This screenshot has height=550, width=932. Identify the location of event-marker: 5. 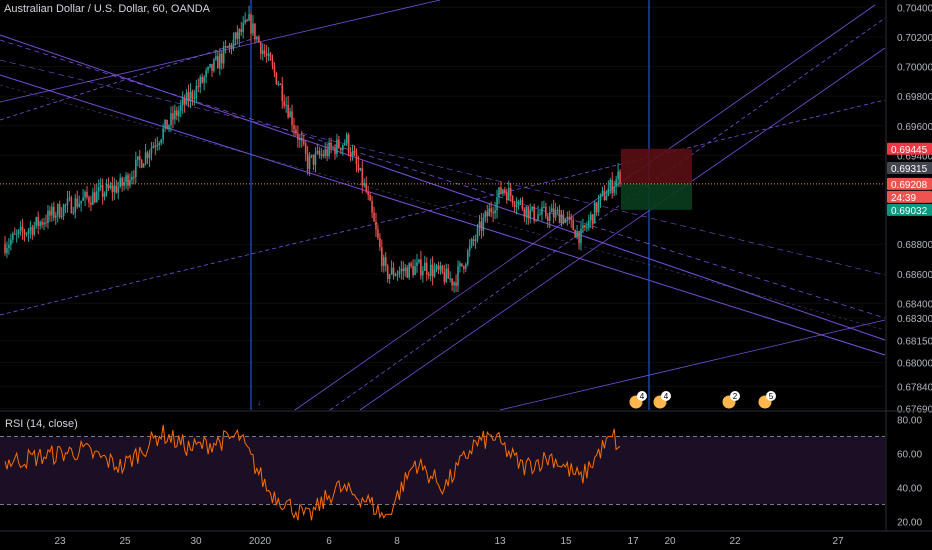
(766, 400).